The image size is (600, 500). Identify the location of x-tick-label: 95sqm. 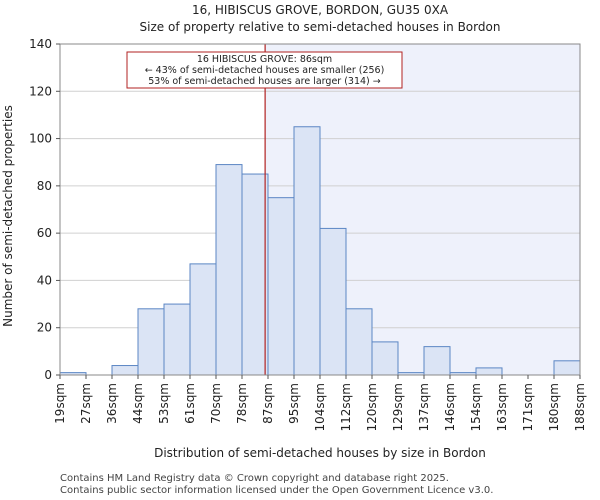
(294, 403).